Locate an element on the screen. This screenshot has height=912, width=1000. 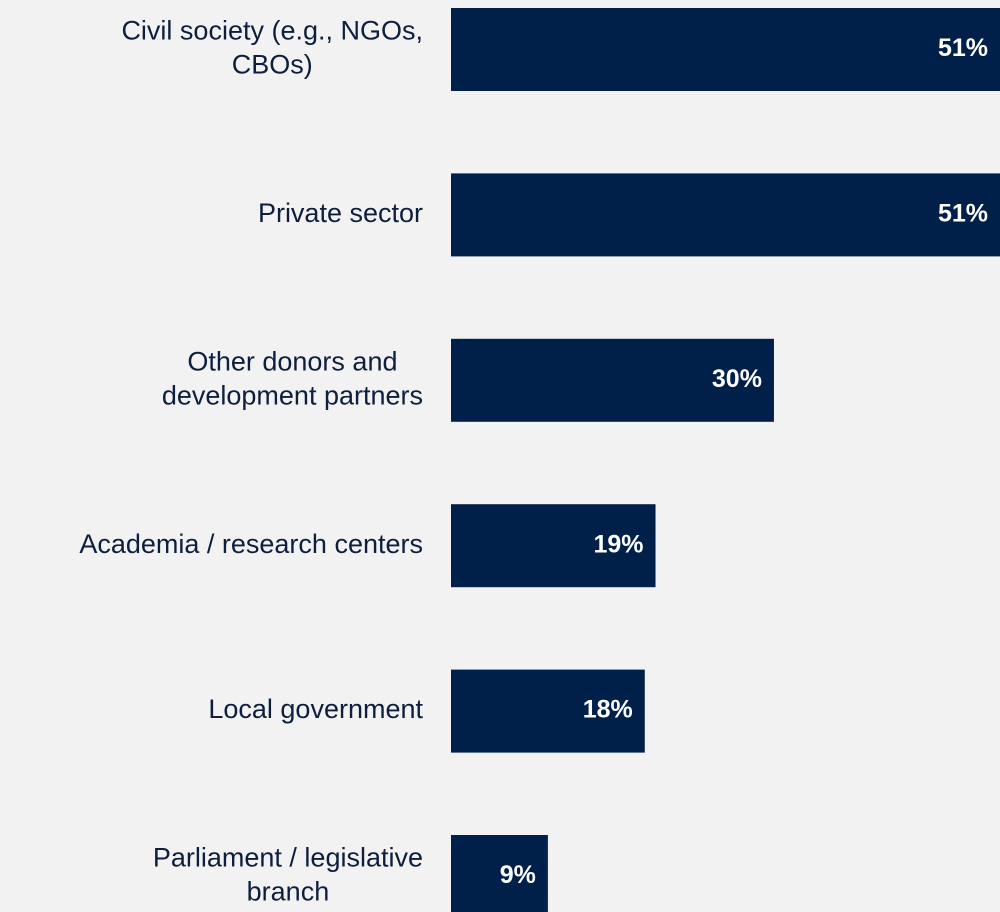
category-label: Local government is located at coordinates (315, 709).